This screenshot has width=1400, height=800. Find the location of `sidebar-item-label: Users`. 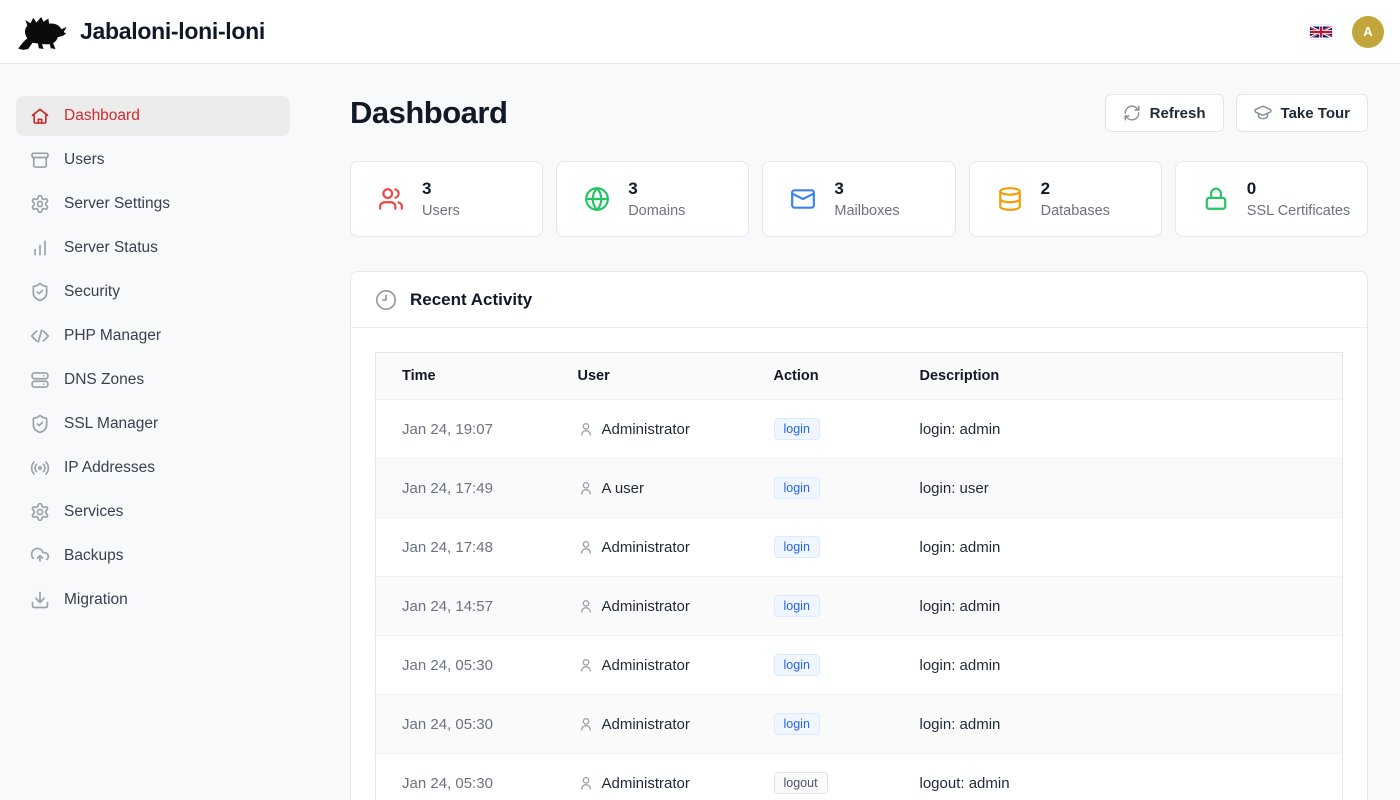

sidebar-item-label: Users is located at coordinates (84, 159).